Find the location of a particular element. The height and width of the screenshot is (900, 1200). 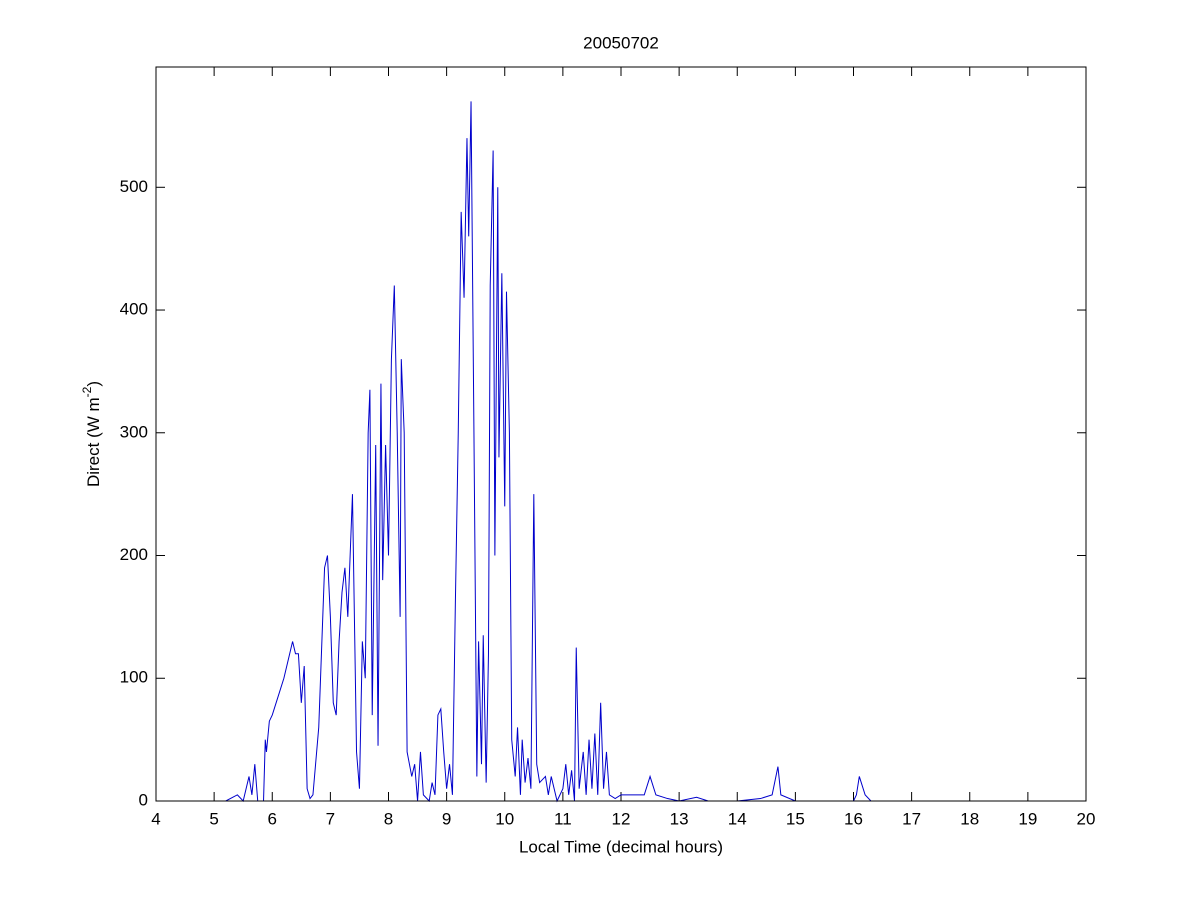

y-label-end: ) is located at coordinates (93, 384).